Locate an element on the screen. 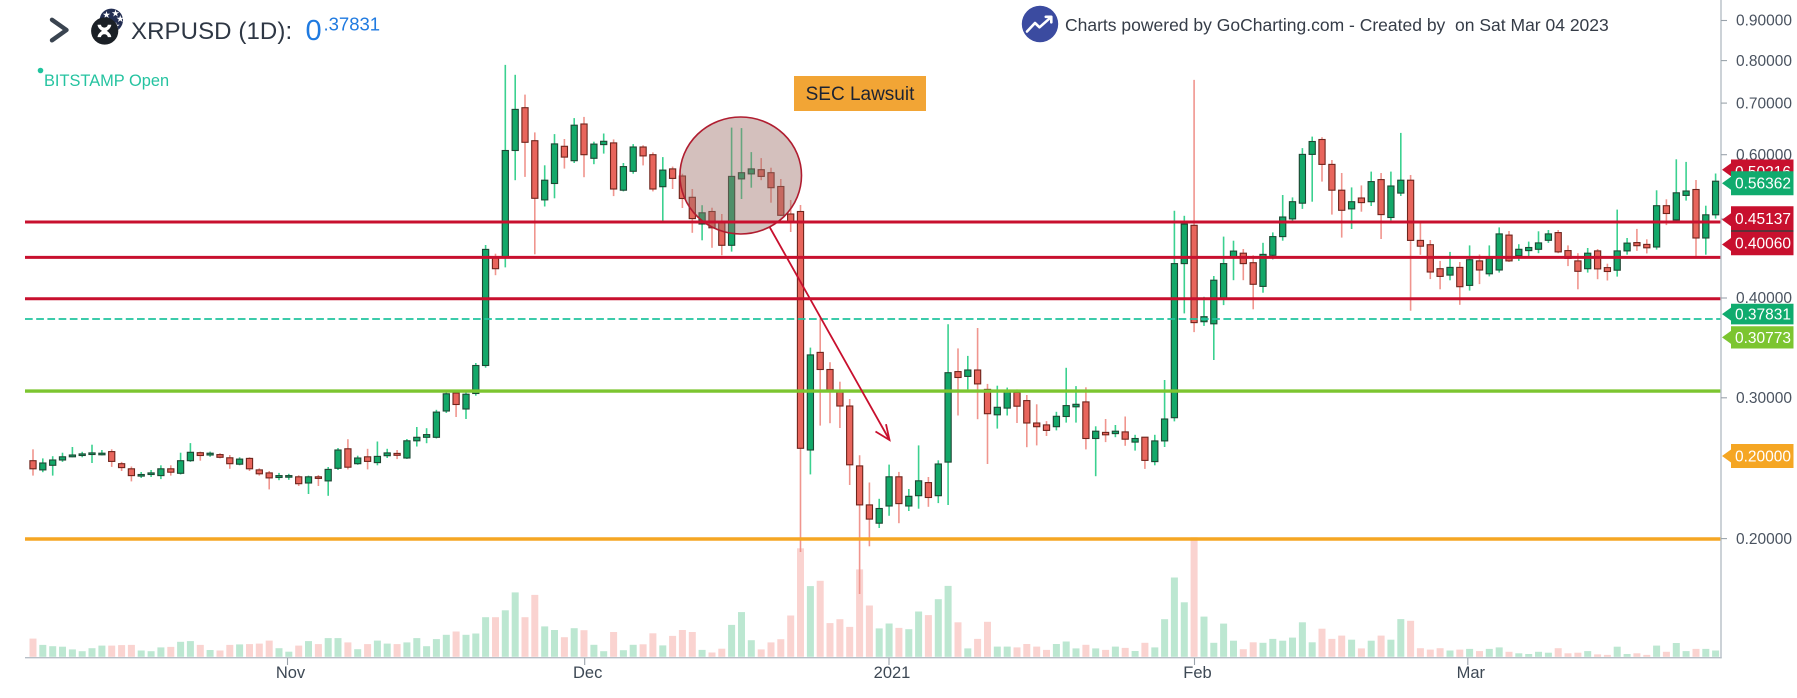 Image resolution: width=1797 pixels, height=698 pixels. svg-text: 0.37831 is located at coordinates (1763, 315).